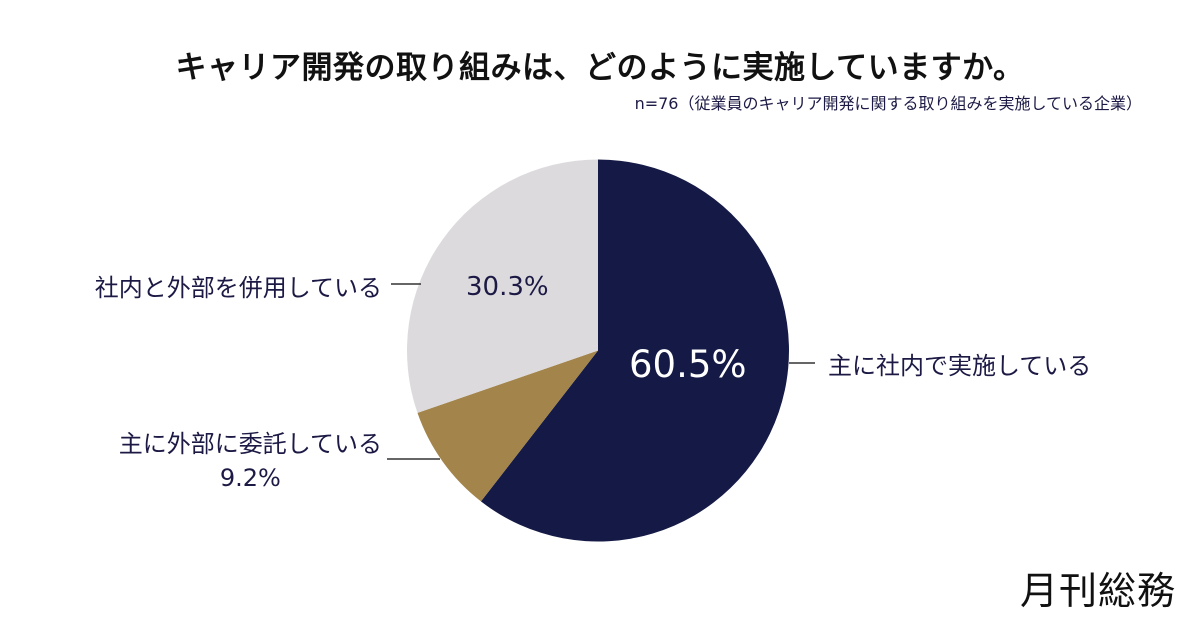 The image size is (1200, 628). I want to click on slice-value-both: 30.3%, so click(507, 287).